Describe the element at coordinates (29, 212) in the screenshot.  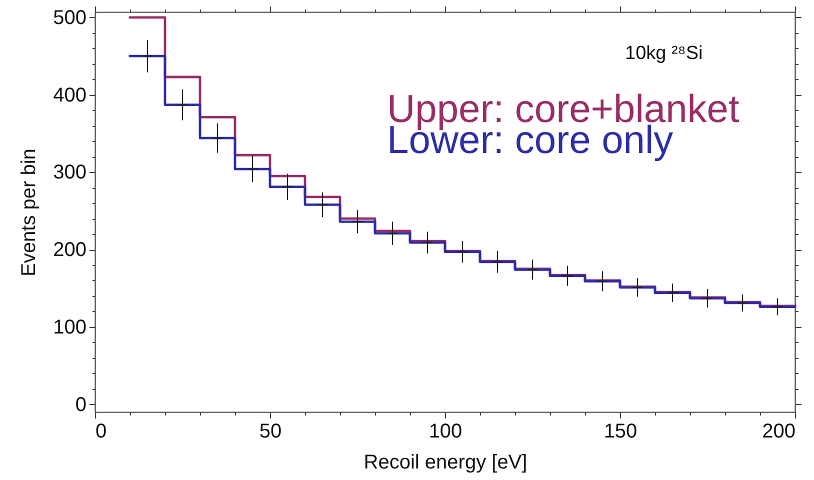
I see `y-axis-title: Events per bin` at that location.